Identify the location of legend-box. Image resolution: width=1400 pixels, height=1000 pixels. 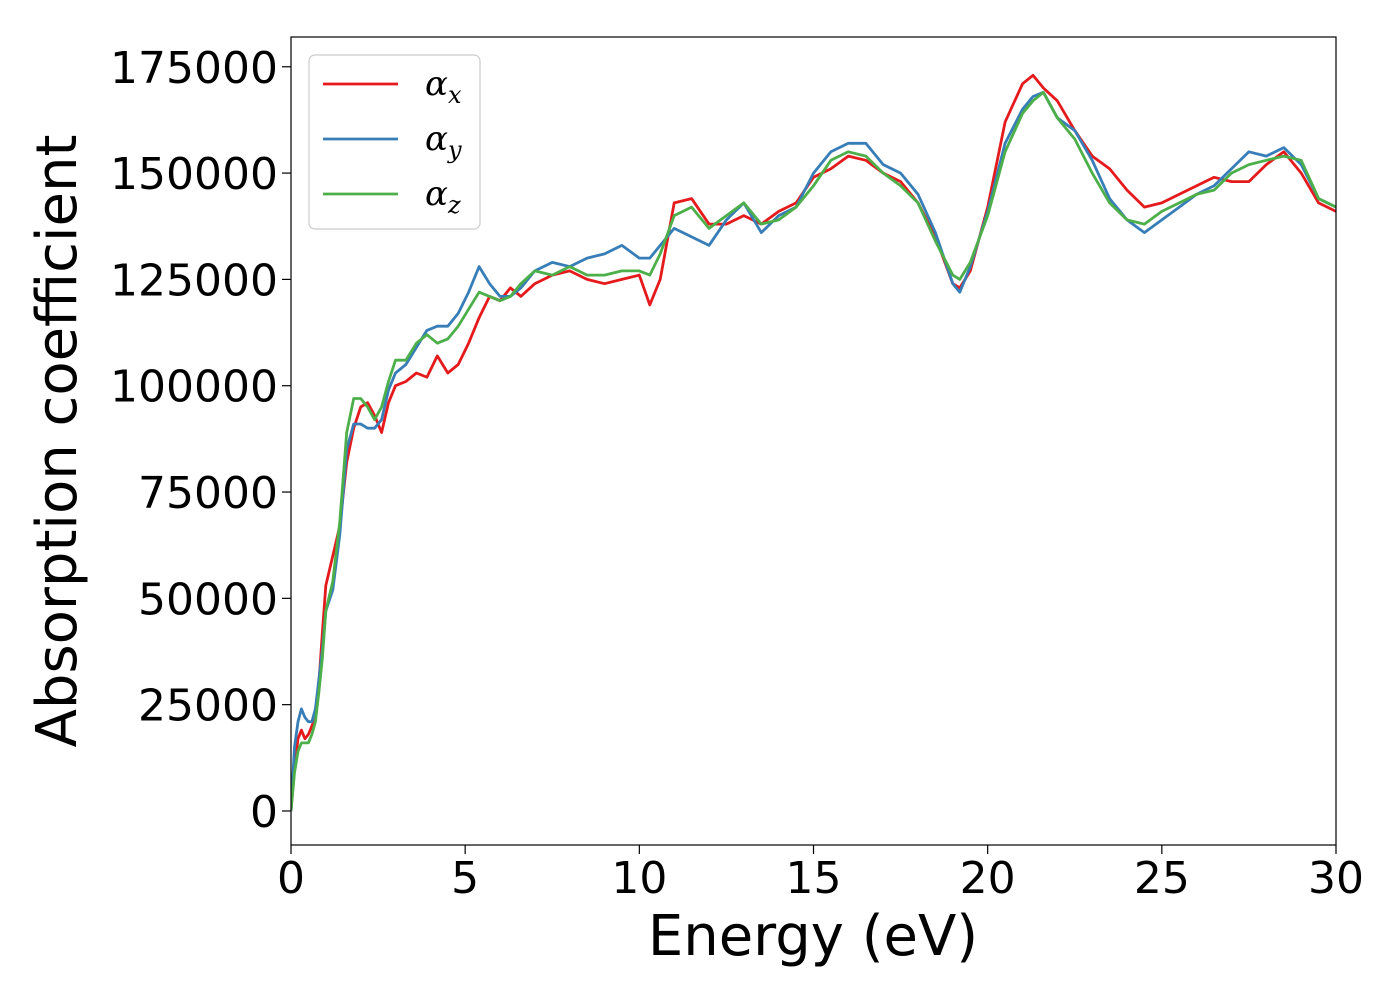
(394, 142).